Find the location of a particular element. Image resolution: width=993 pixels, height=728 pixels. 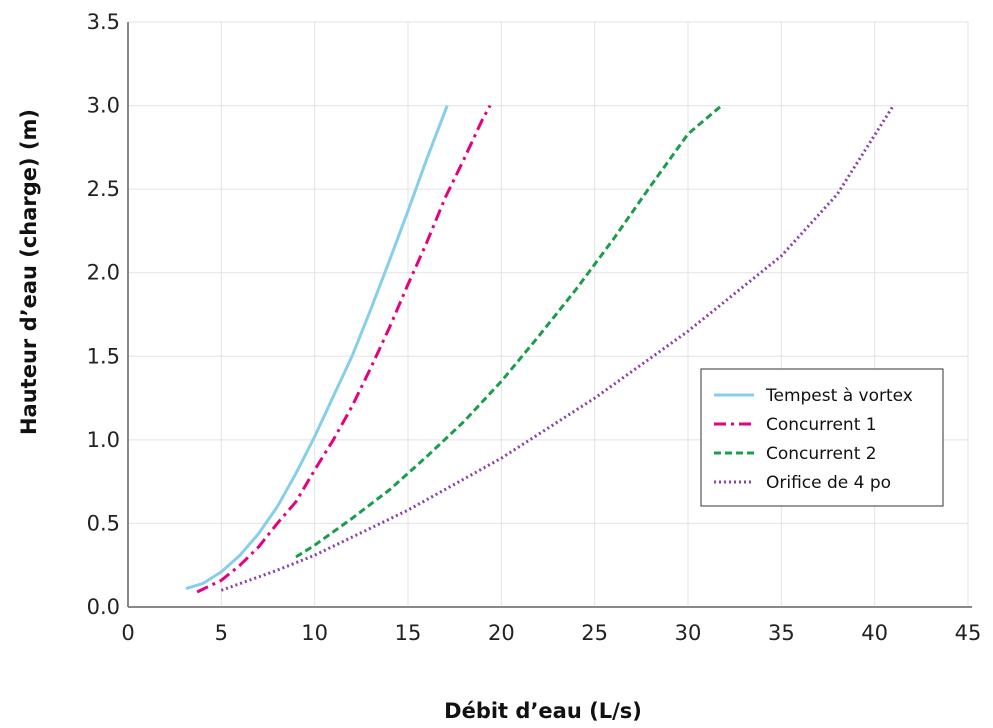

x-tick-label: 20 is located at coordinates (501, 633).